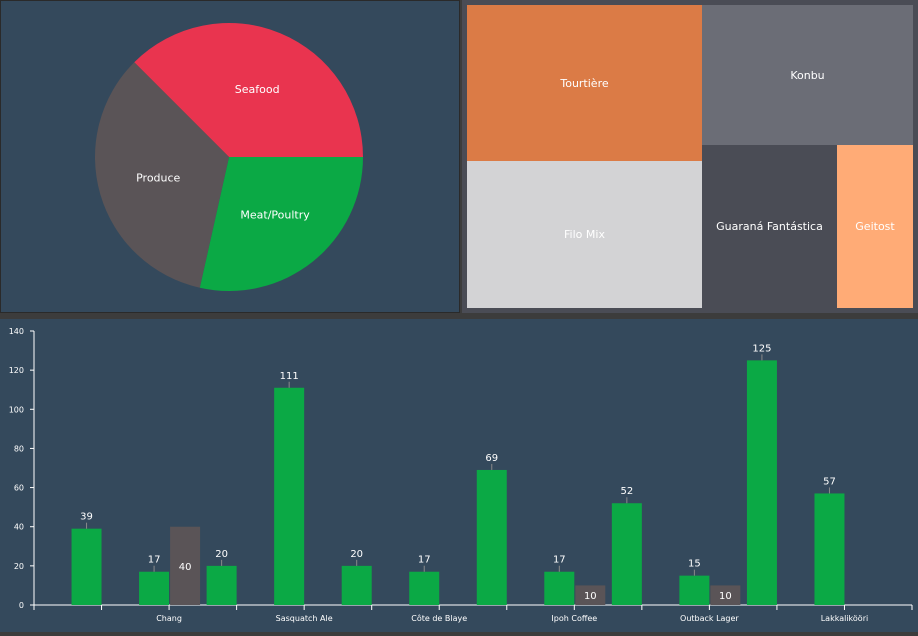  Describe the element at coordinates (19, 448) in the screenshot. I see `y-tick-label: 80` at that location.